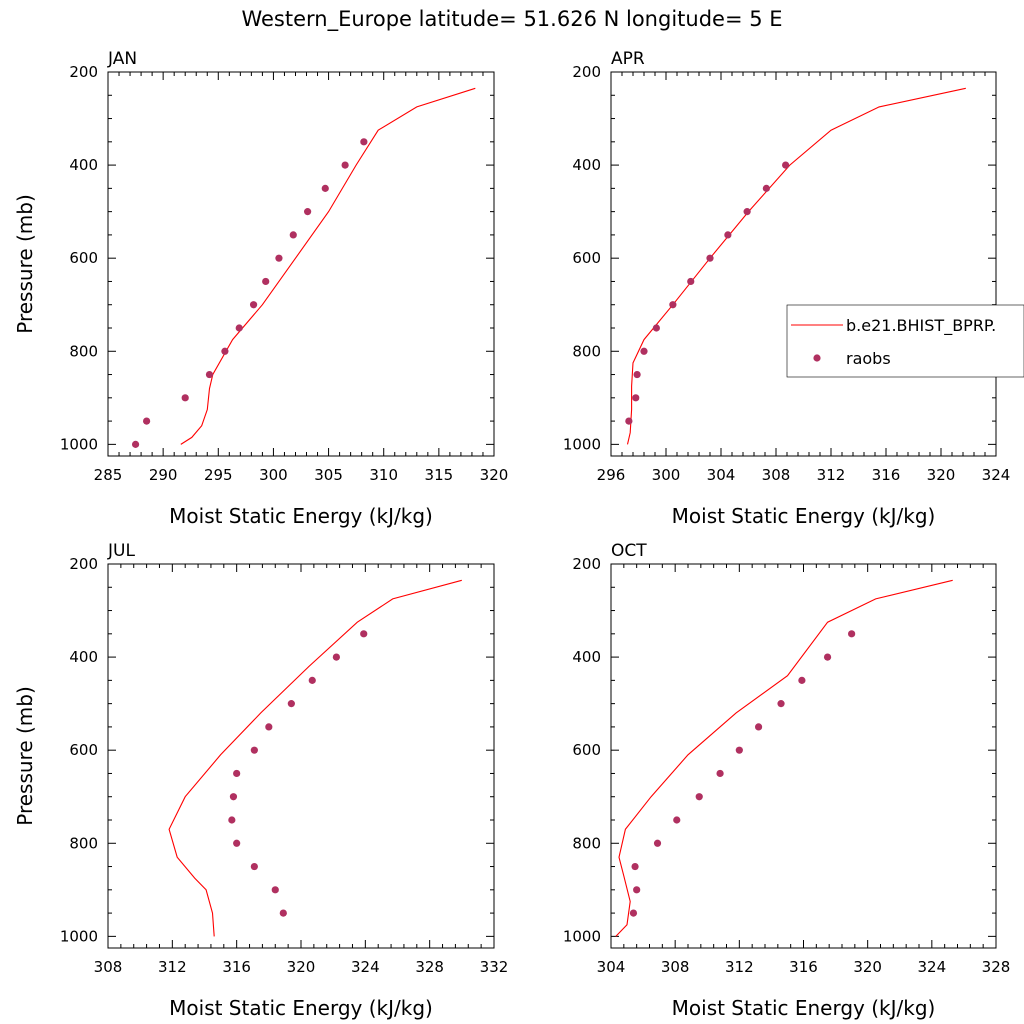 The height and width of the screenshot is (1024, 1024). Describe the element at coordinates (121, 551) in the screenshot. I see `panel-label: JUL` at that location.